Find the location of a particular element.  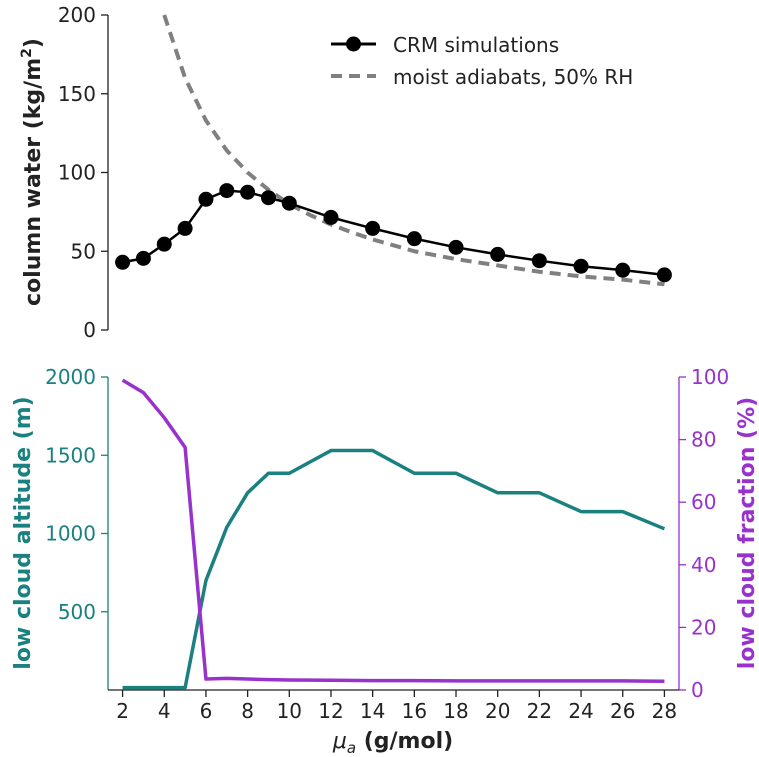

right-y-tick-label: 80 is located at coordinates (703, 440).